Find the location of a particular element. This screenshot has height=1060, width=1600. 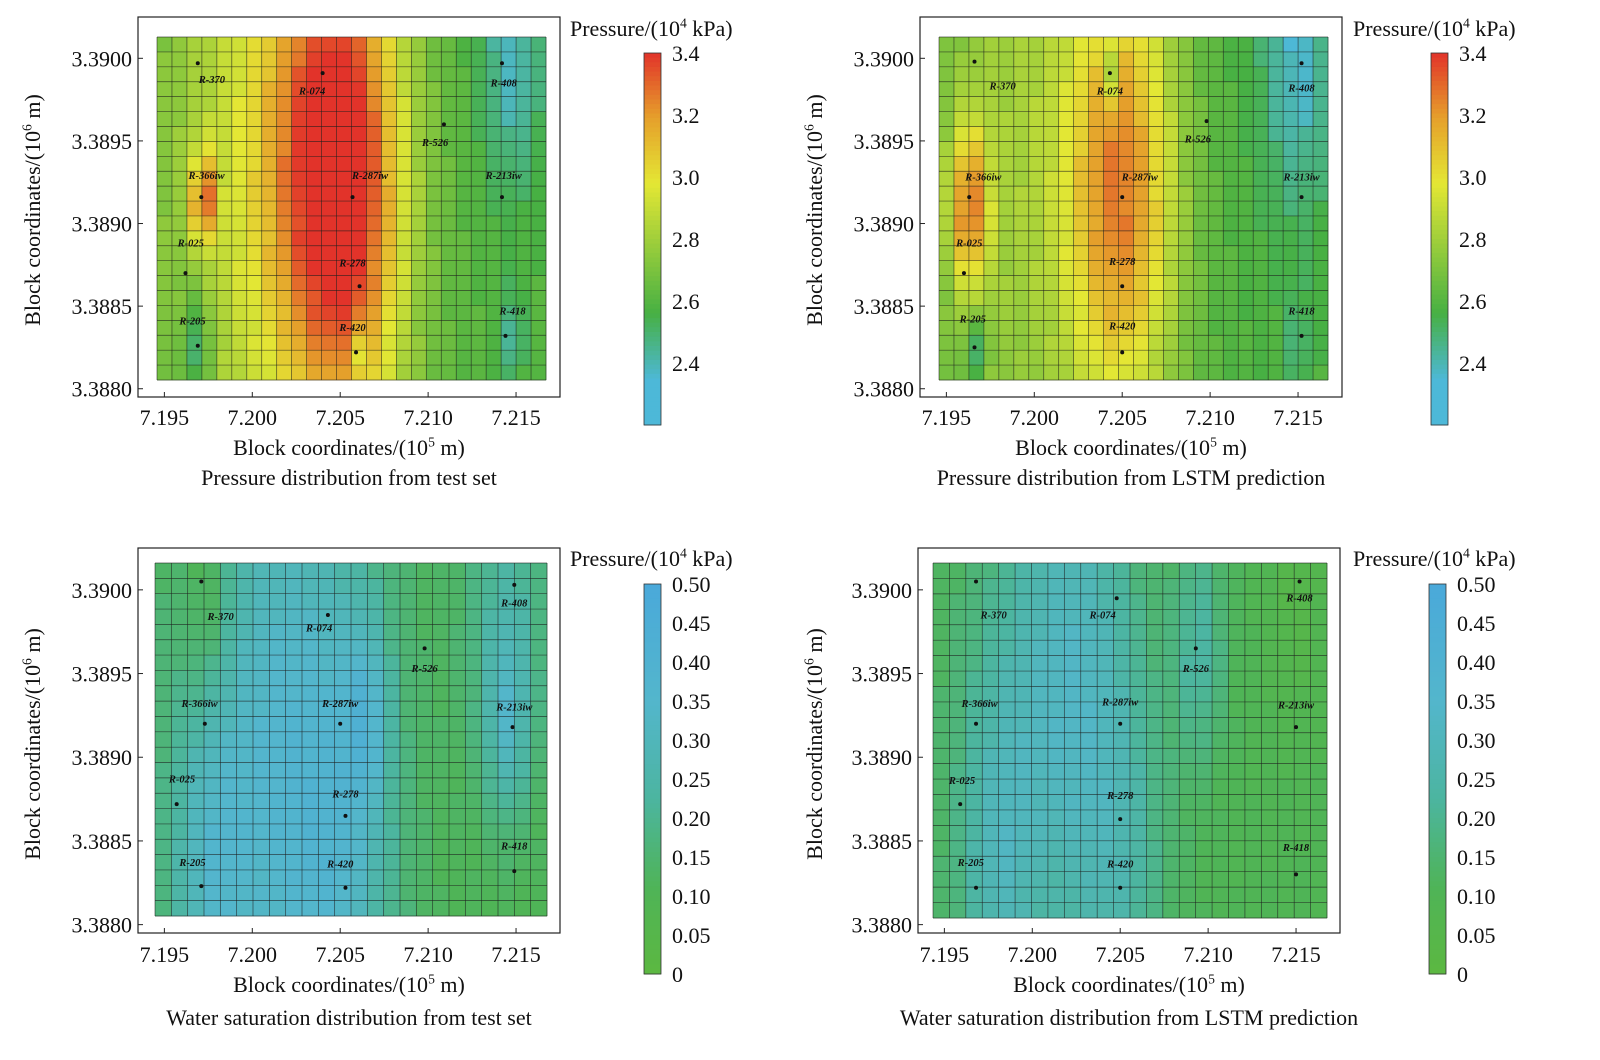

well-label: R-366iw is located at coordinates (979, 704).